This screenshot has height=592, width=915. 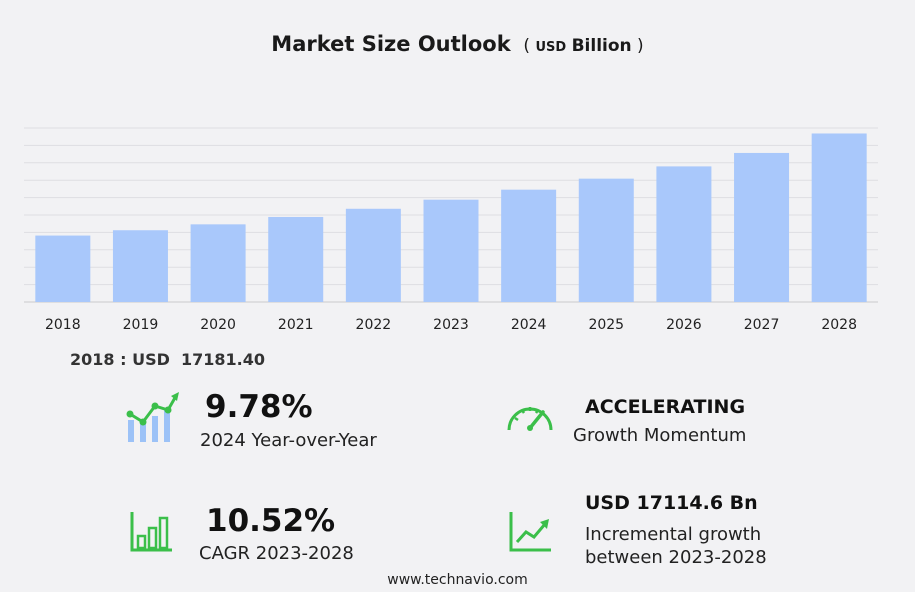 What do you see at coordinates (684, 234) in the screenshot?
I see `bar-2026` at bounding box center [684, 234].